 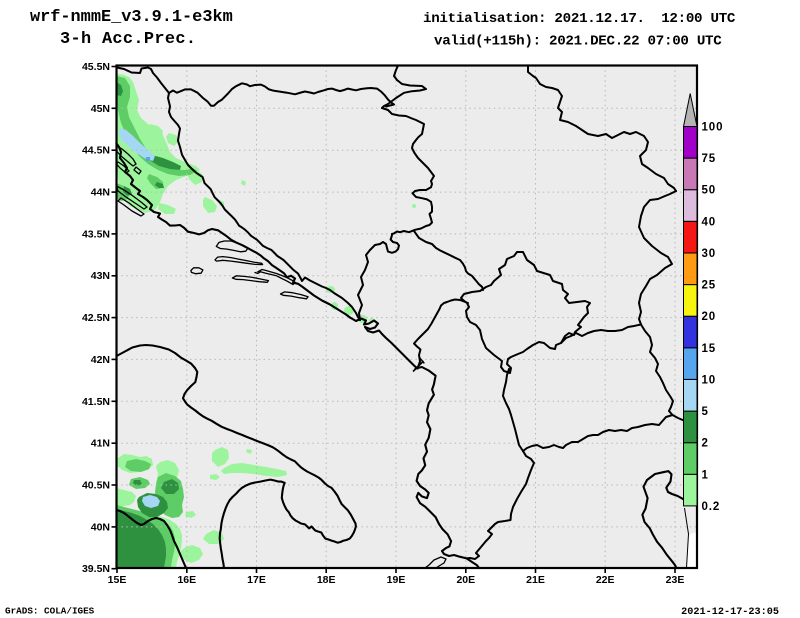 What do you see at coordinates (396, 580) in the screenshot?
I see `svg-text: 19E` at bounding box center [396, 580].